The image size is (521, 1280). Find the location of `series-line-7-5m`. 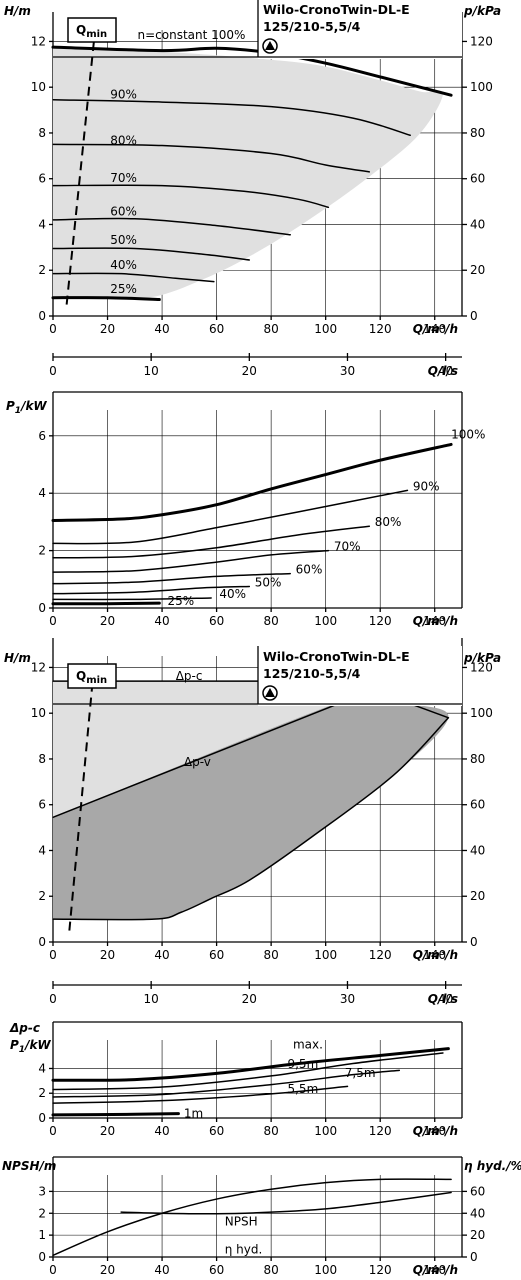

series-line-7-5m is located at coordinates (226, 1083).